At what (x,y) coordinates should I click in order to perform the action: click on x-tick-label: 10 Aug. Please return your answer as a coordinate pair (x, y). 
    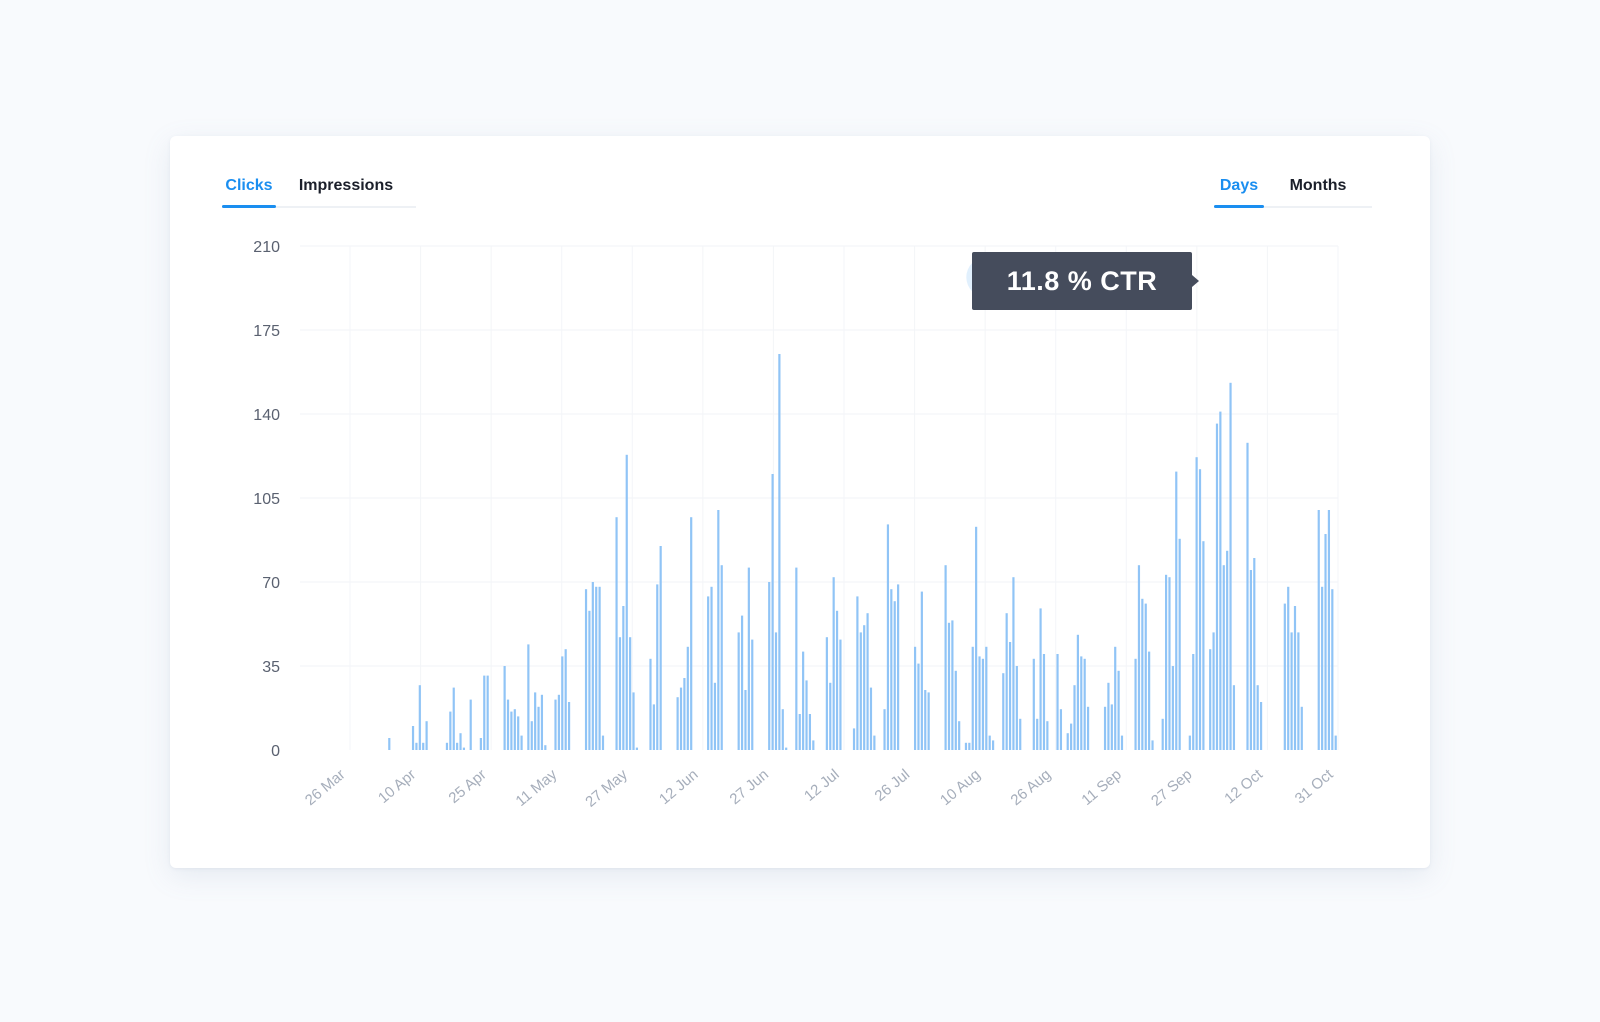
    Looking at the image, I should click on (960, 787).